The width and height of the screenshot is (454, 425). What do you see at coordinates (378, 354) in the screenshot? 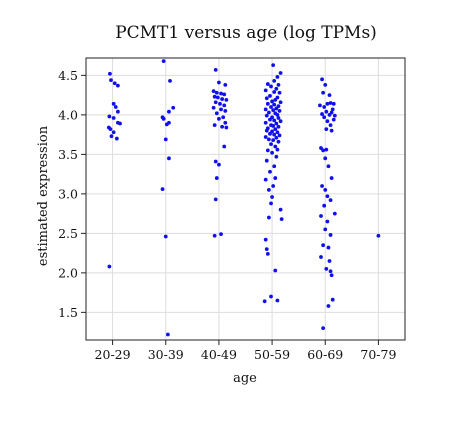
I see `x-tick-label: 70-79` at bounding box center [378, 354].